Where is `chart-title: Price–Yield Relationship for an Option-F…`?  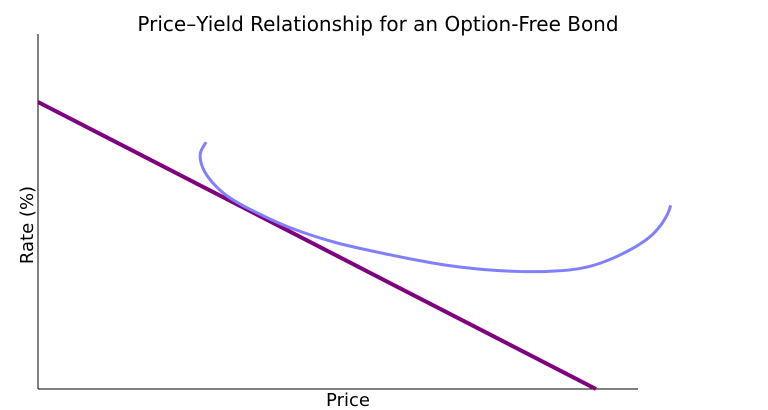
chart-title: Price–Yield Relationship for an Option-F… is located at coordinates (378, 24).